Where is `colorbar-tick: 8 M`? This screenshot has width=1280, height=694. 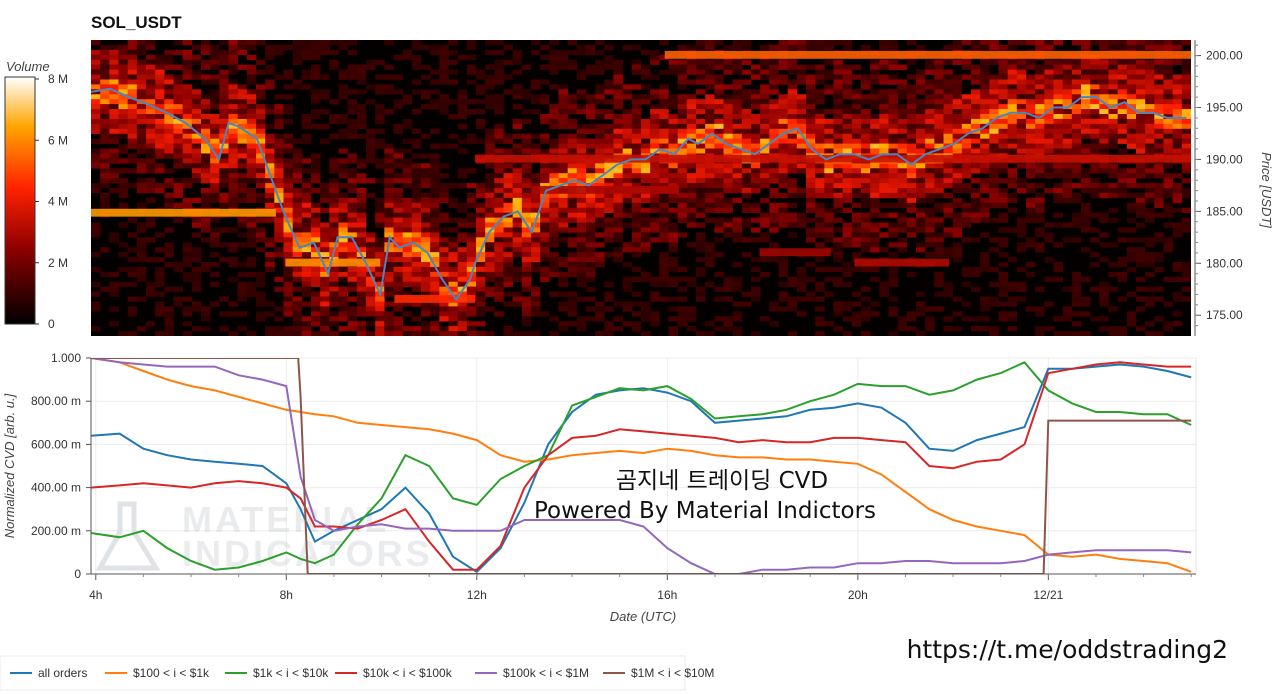 colorbar-tick: 8 M is located at coordinates (58, 79).